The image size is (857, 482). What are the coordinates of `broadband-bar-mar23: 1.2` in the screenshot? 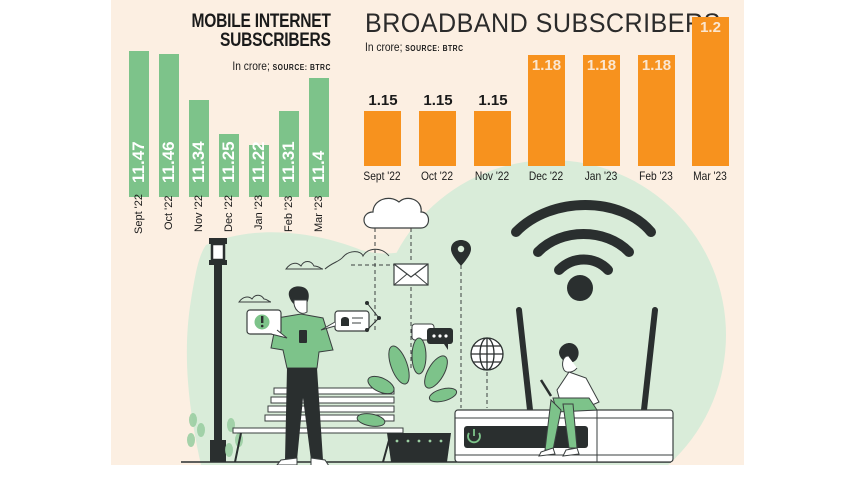 It's located at (710, 91).